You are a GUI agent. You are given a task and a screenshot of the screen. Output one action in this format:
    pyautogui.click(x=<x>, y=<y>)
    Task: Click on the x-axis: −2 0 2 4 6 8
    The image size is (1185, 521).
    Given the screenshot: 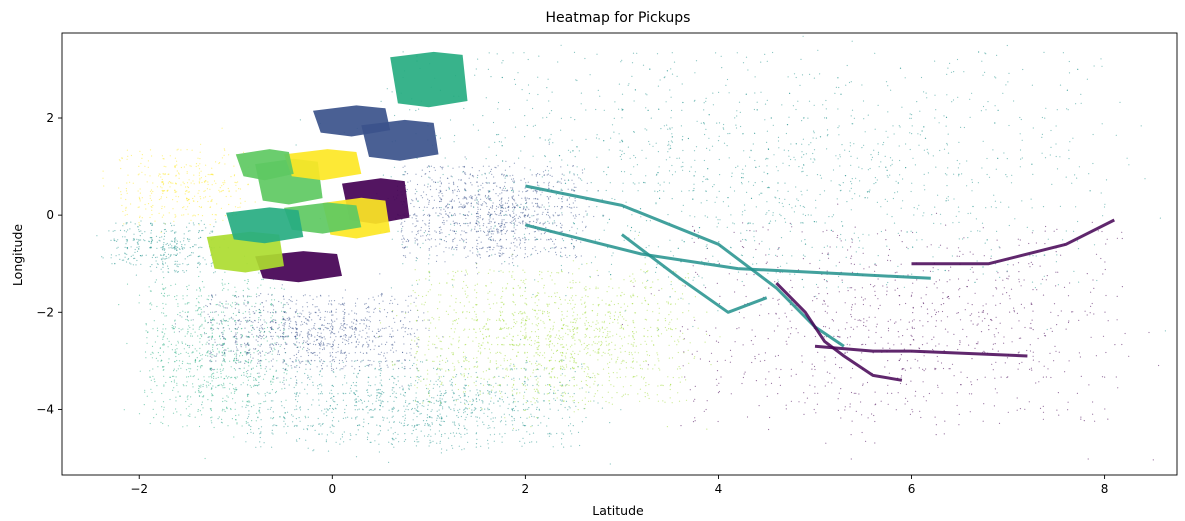 What is the action you would take?
    pyautogui.click(x=619, y=485)
    